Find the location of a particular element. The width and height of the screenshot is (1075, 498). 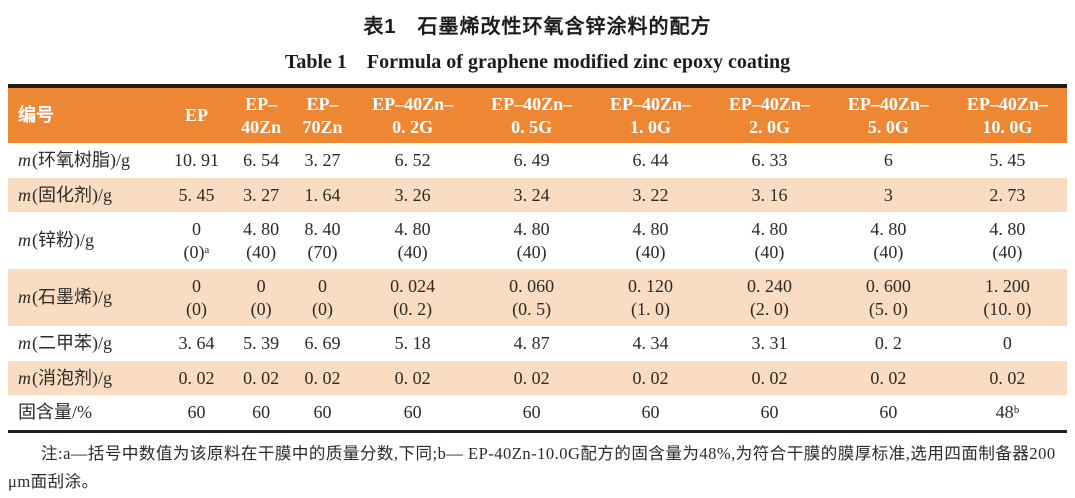

table-cell: 1. 200 (10. 0) is located at coordinates (1007, 297).